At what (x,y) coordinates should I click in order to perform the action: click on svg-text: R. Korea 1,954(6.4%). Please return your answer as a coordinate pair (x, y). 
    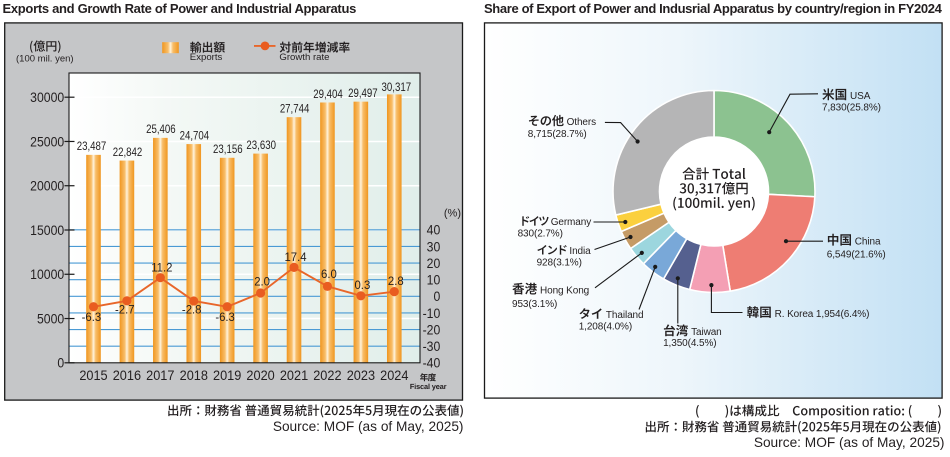
    Looking at the image, I should click on (822, 314).